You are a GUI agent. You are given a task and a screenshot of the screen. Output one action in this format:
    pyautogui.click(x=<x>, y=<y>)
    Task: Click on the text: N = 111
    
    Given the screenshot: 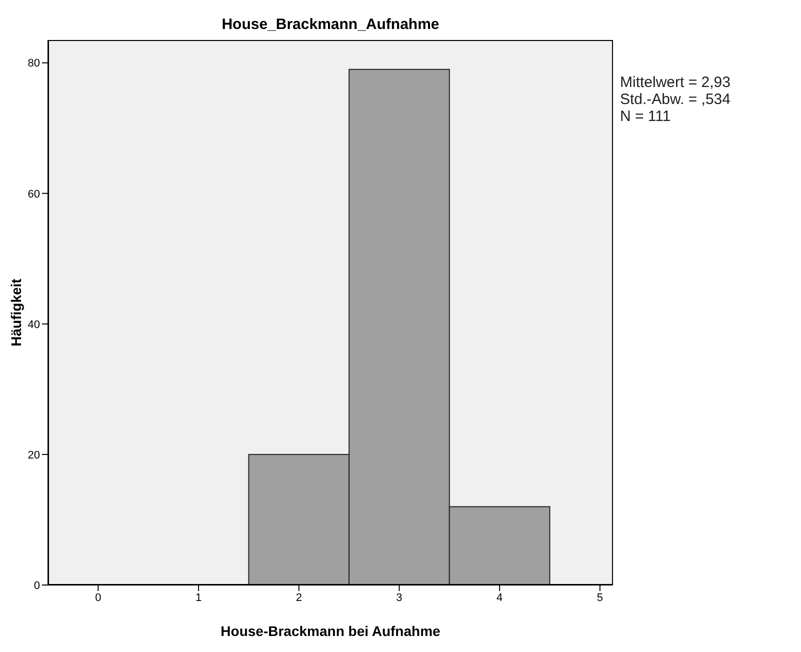 What is the action you would take?
    pyautogui.click(x=646, y=116)
    